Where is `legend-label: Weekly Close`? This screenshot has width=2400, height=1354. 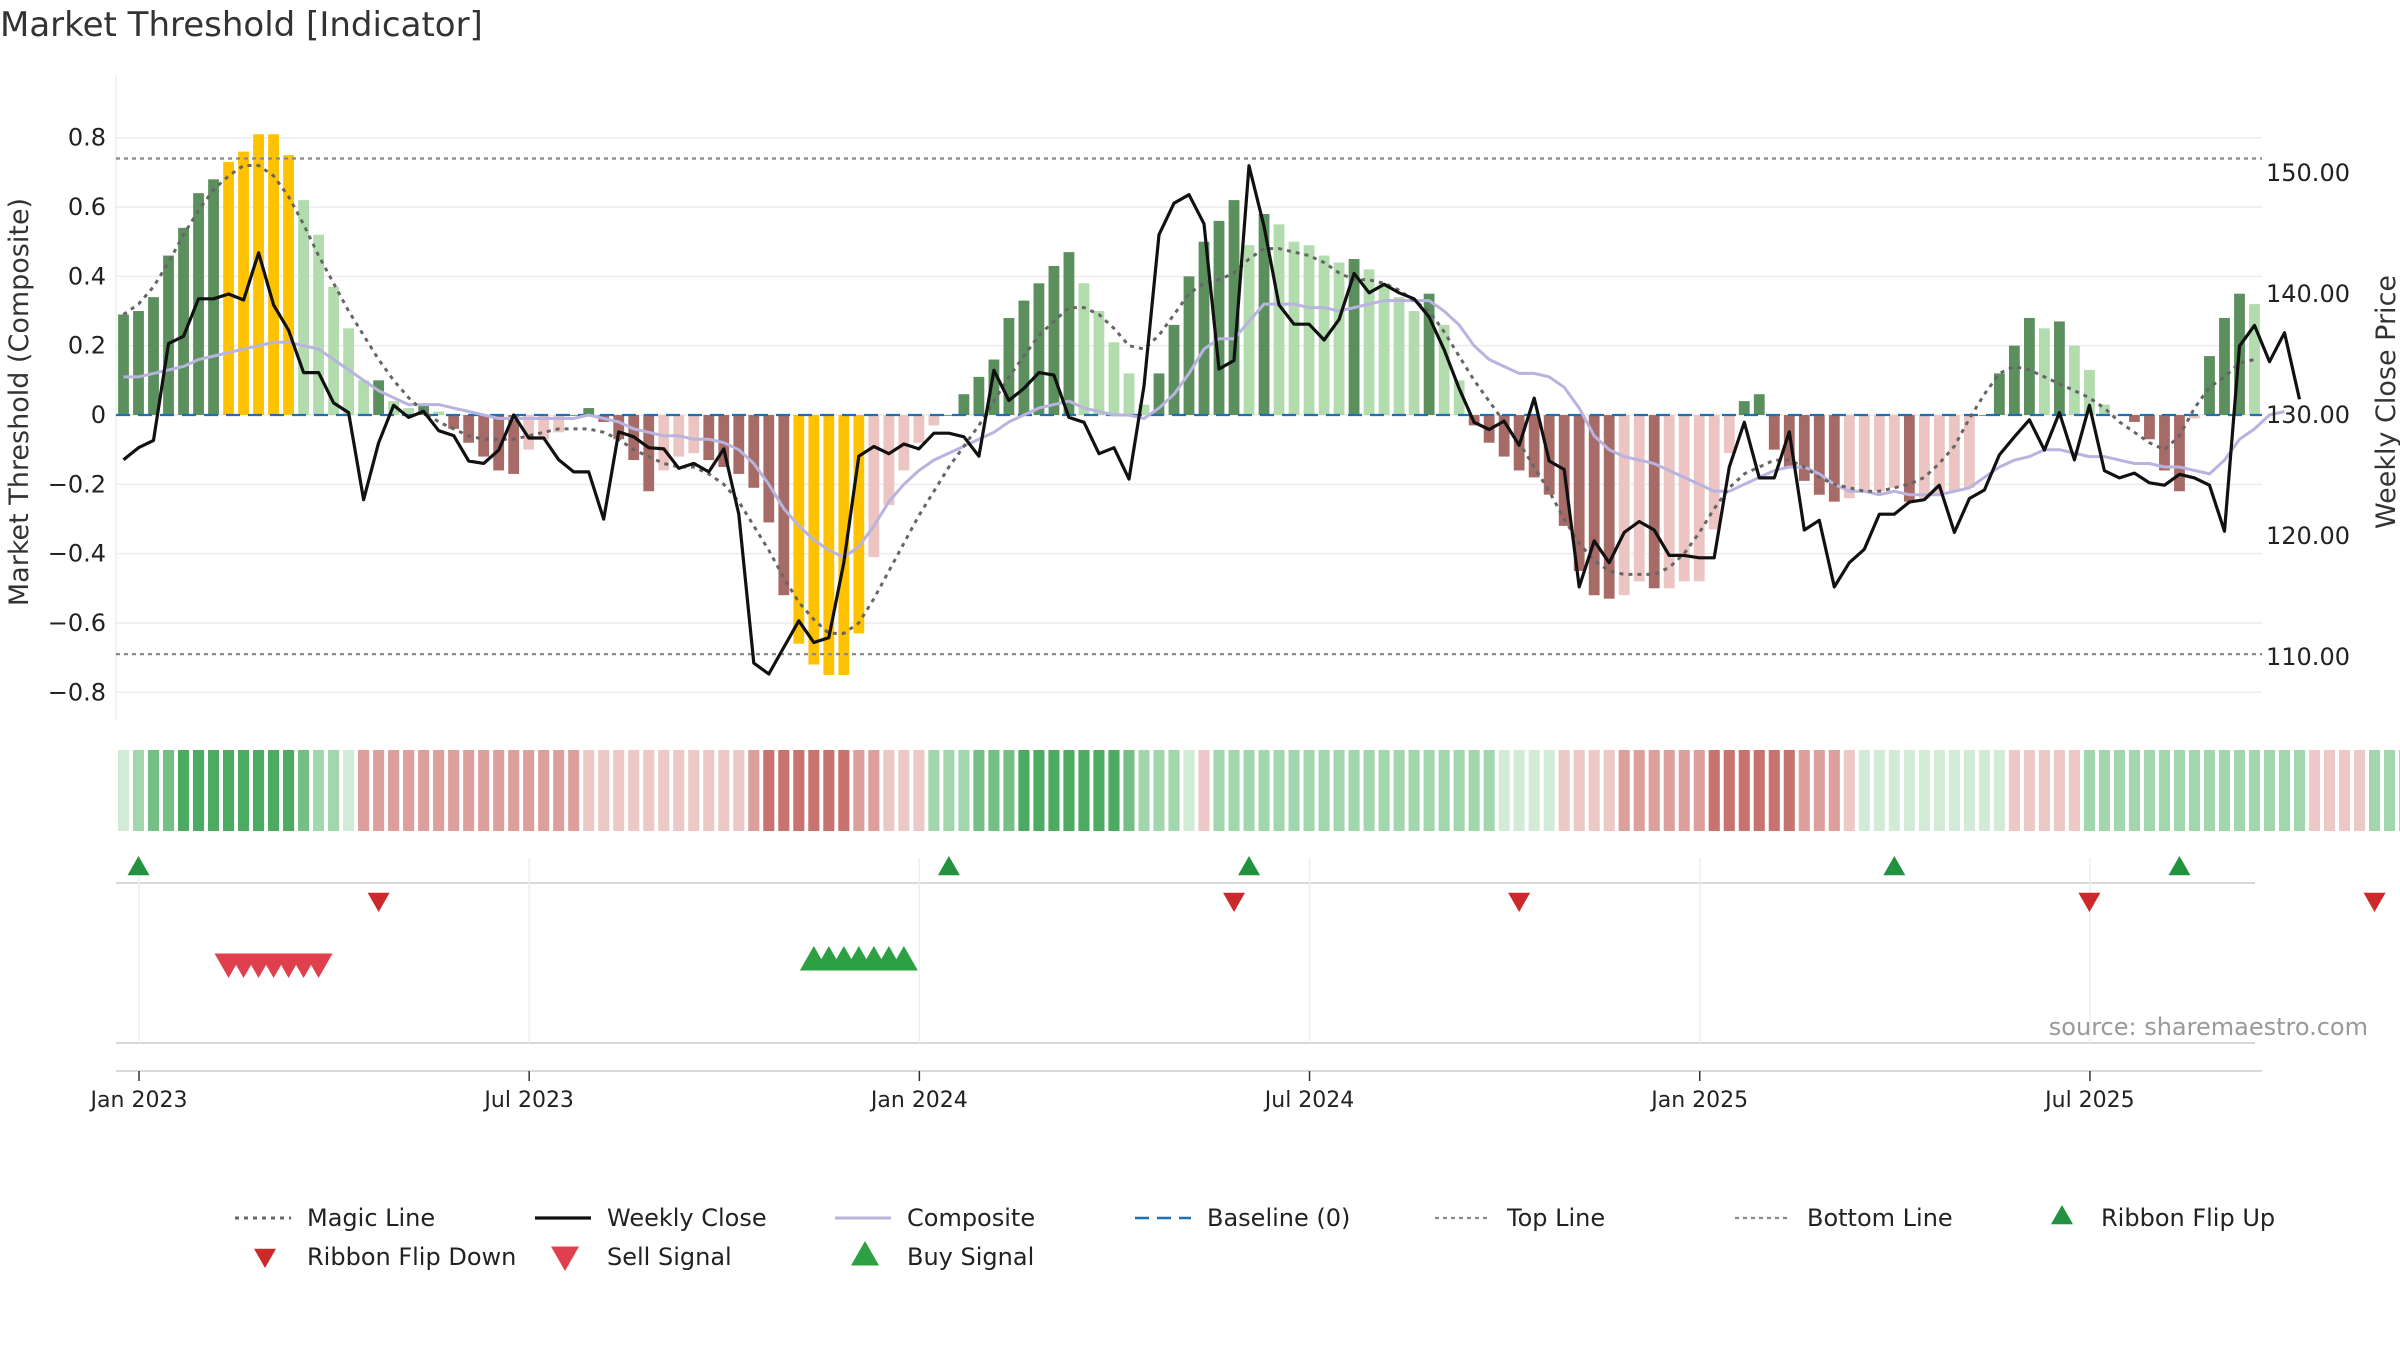
legend-label: Weekly Close is located at coordinates (687, 1218).